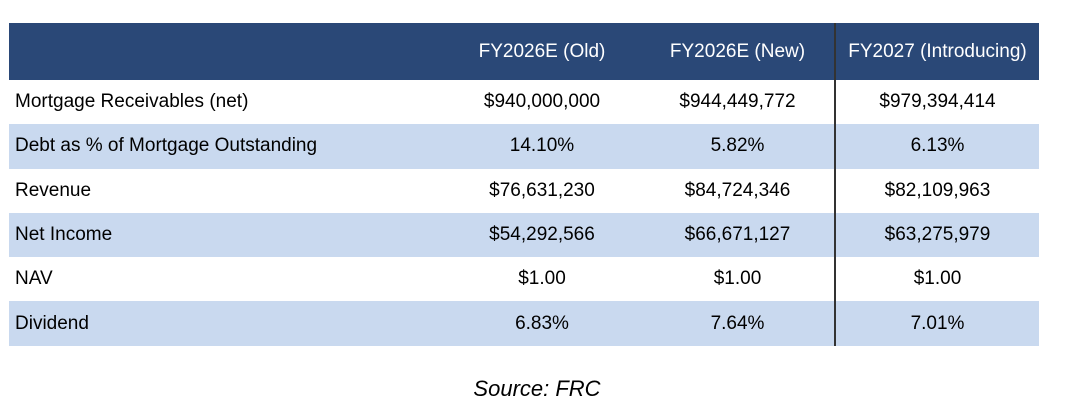  What do you see at coordinates (936, 51) in the screenshot?
I see `header-fy2027: FY2027 (Introducing)` at bounding box center [936, 51].